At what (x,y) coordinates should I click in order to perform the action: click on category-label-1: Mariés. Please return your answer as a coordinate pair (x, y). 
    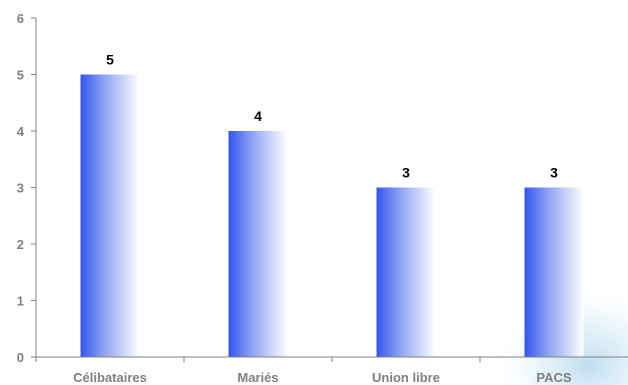
    Looking at the image, I should click on (257, 377).